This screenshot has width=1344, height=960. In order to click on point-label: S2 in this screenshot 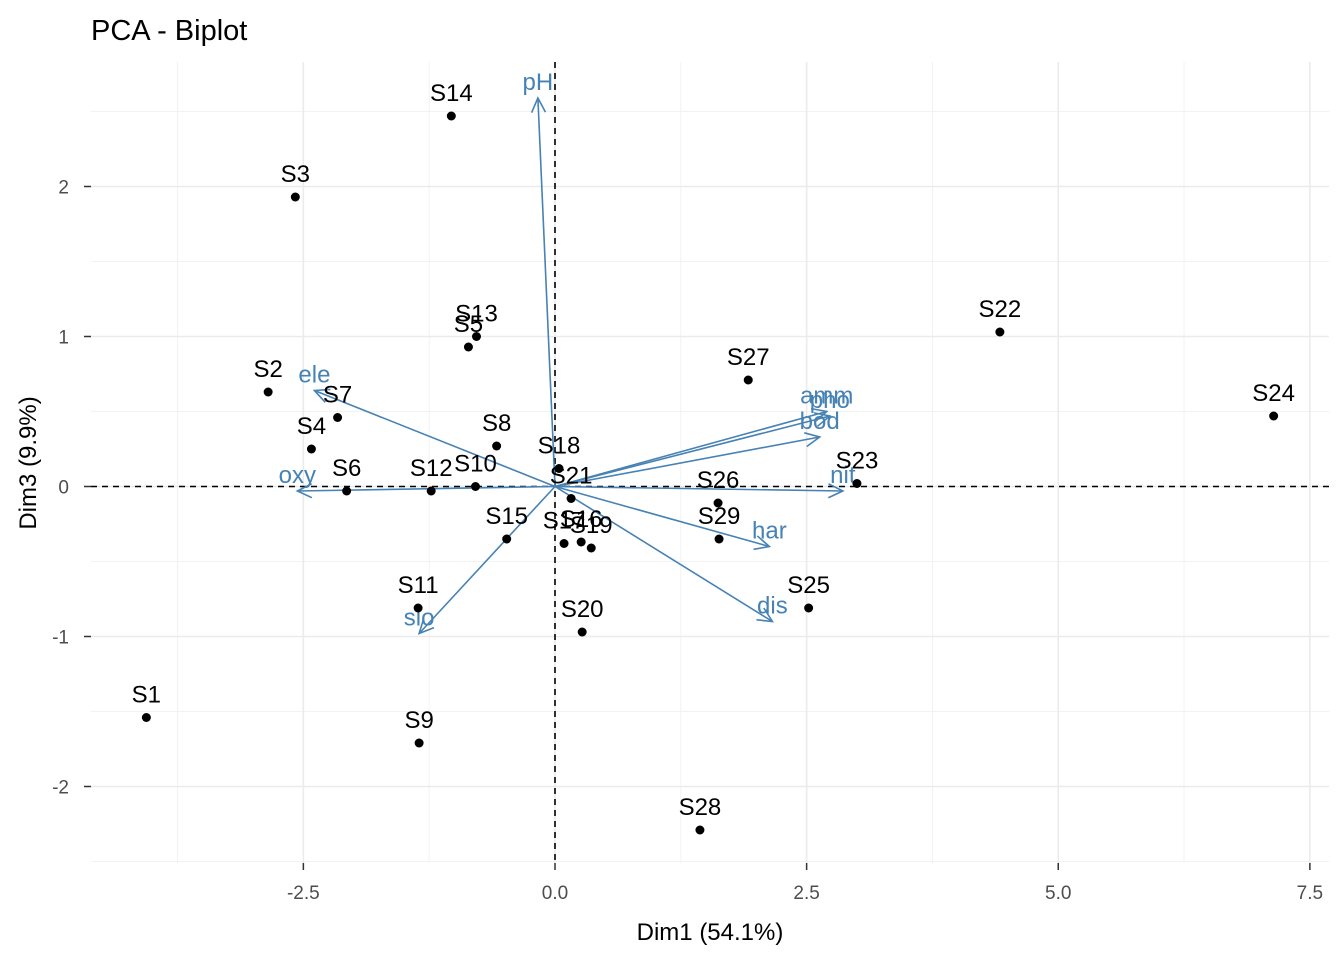, I will do `click(267, 369)`.